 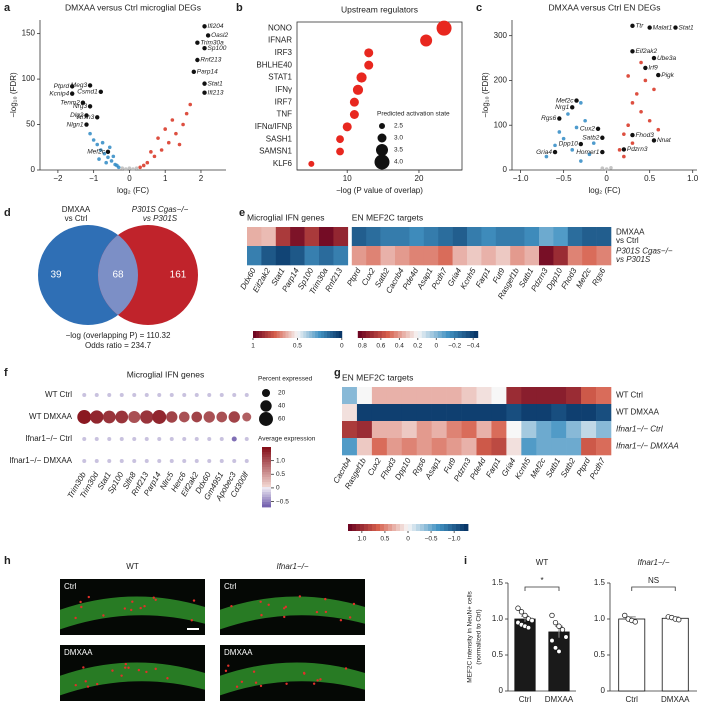 I want to click on category-label: NONO, so click(x=280, y=27).